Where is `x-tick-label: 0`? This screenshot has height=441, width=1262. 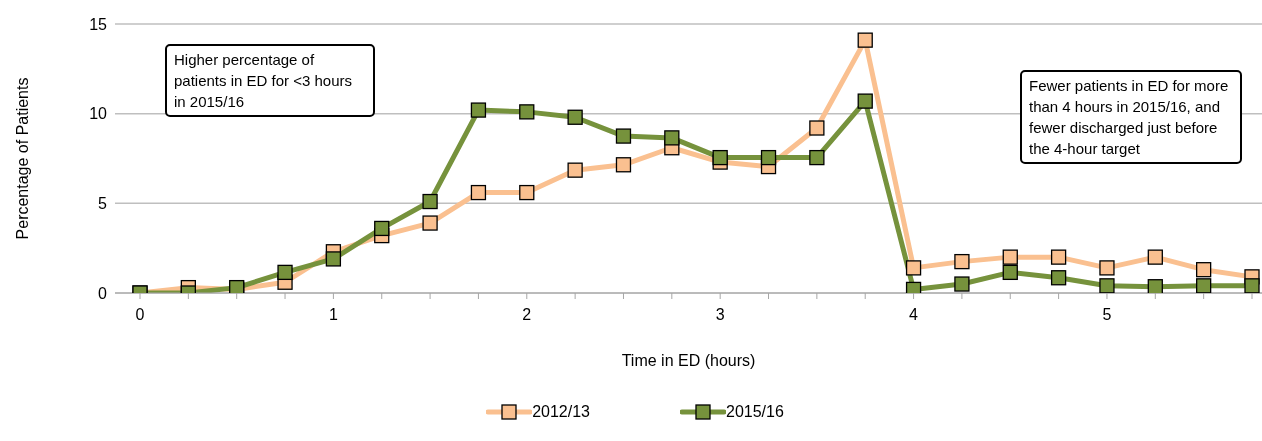 x-tick-label: 0 is located at coordinates (140, 315).